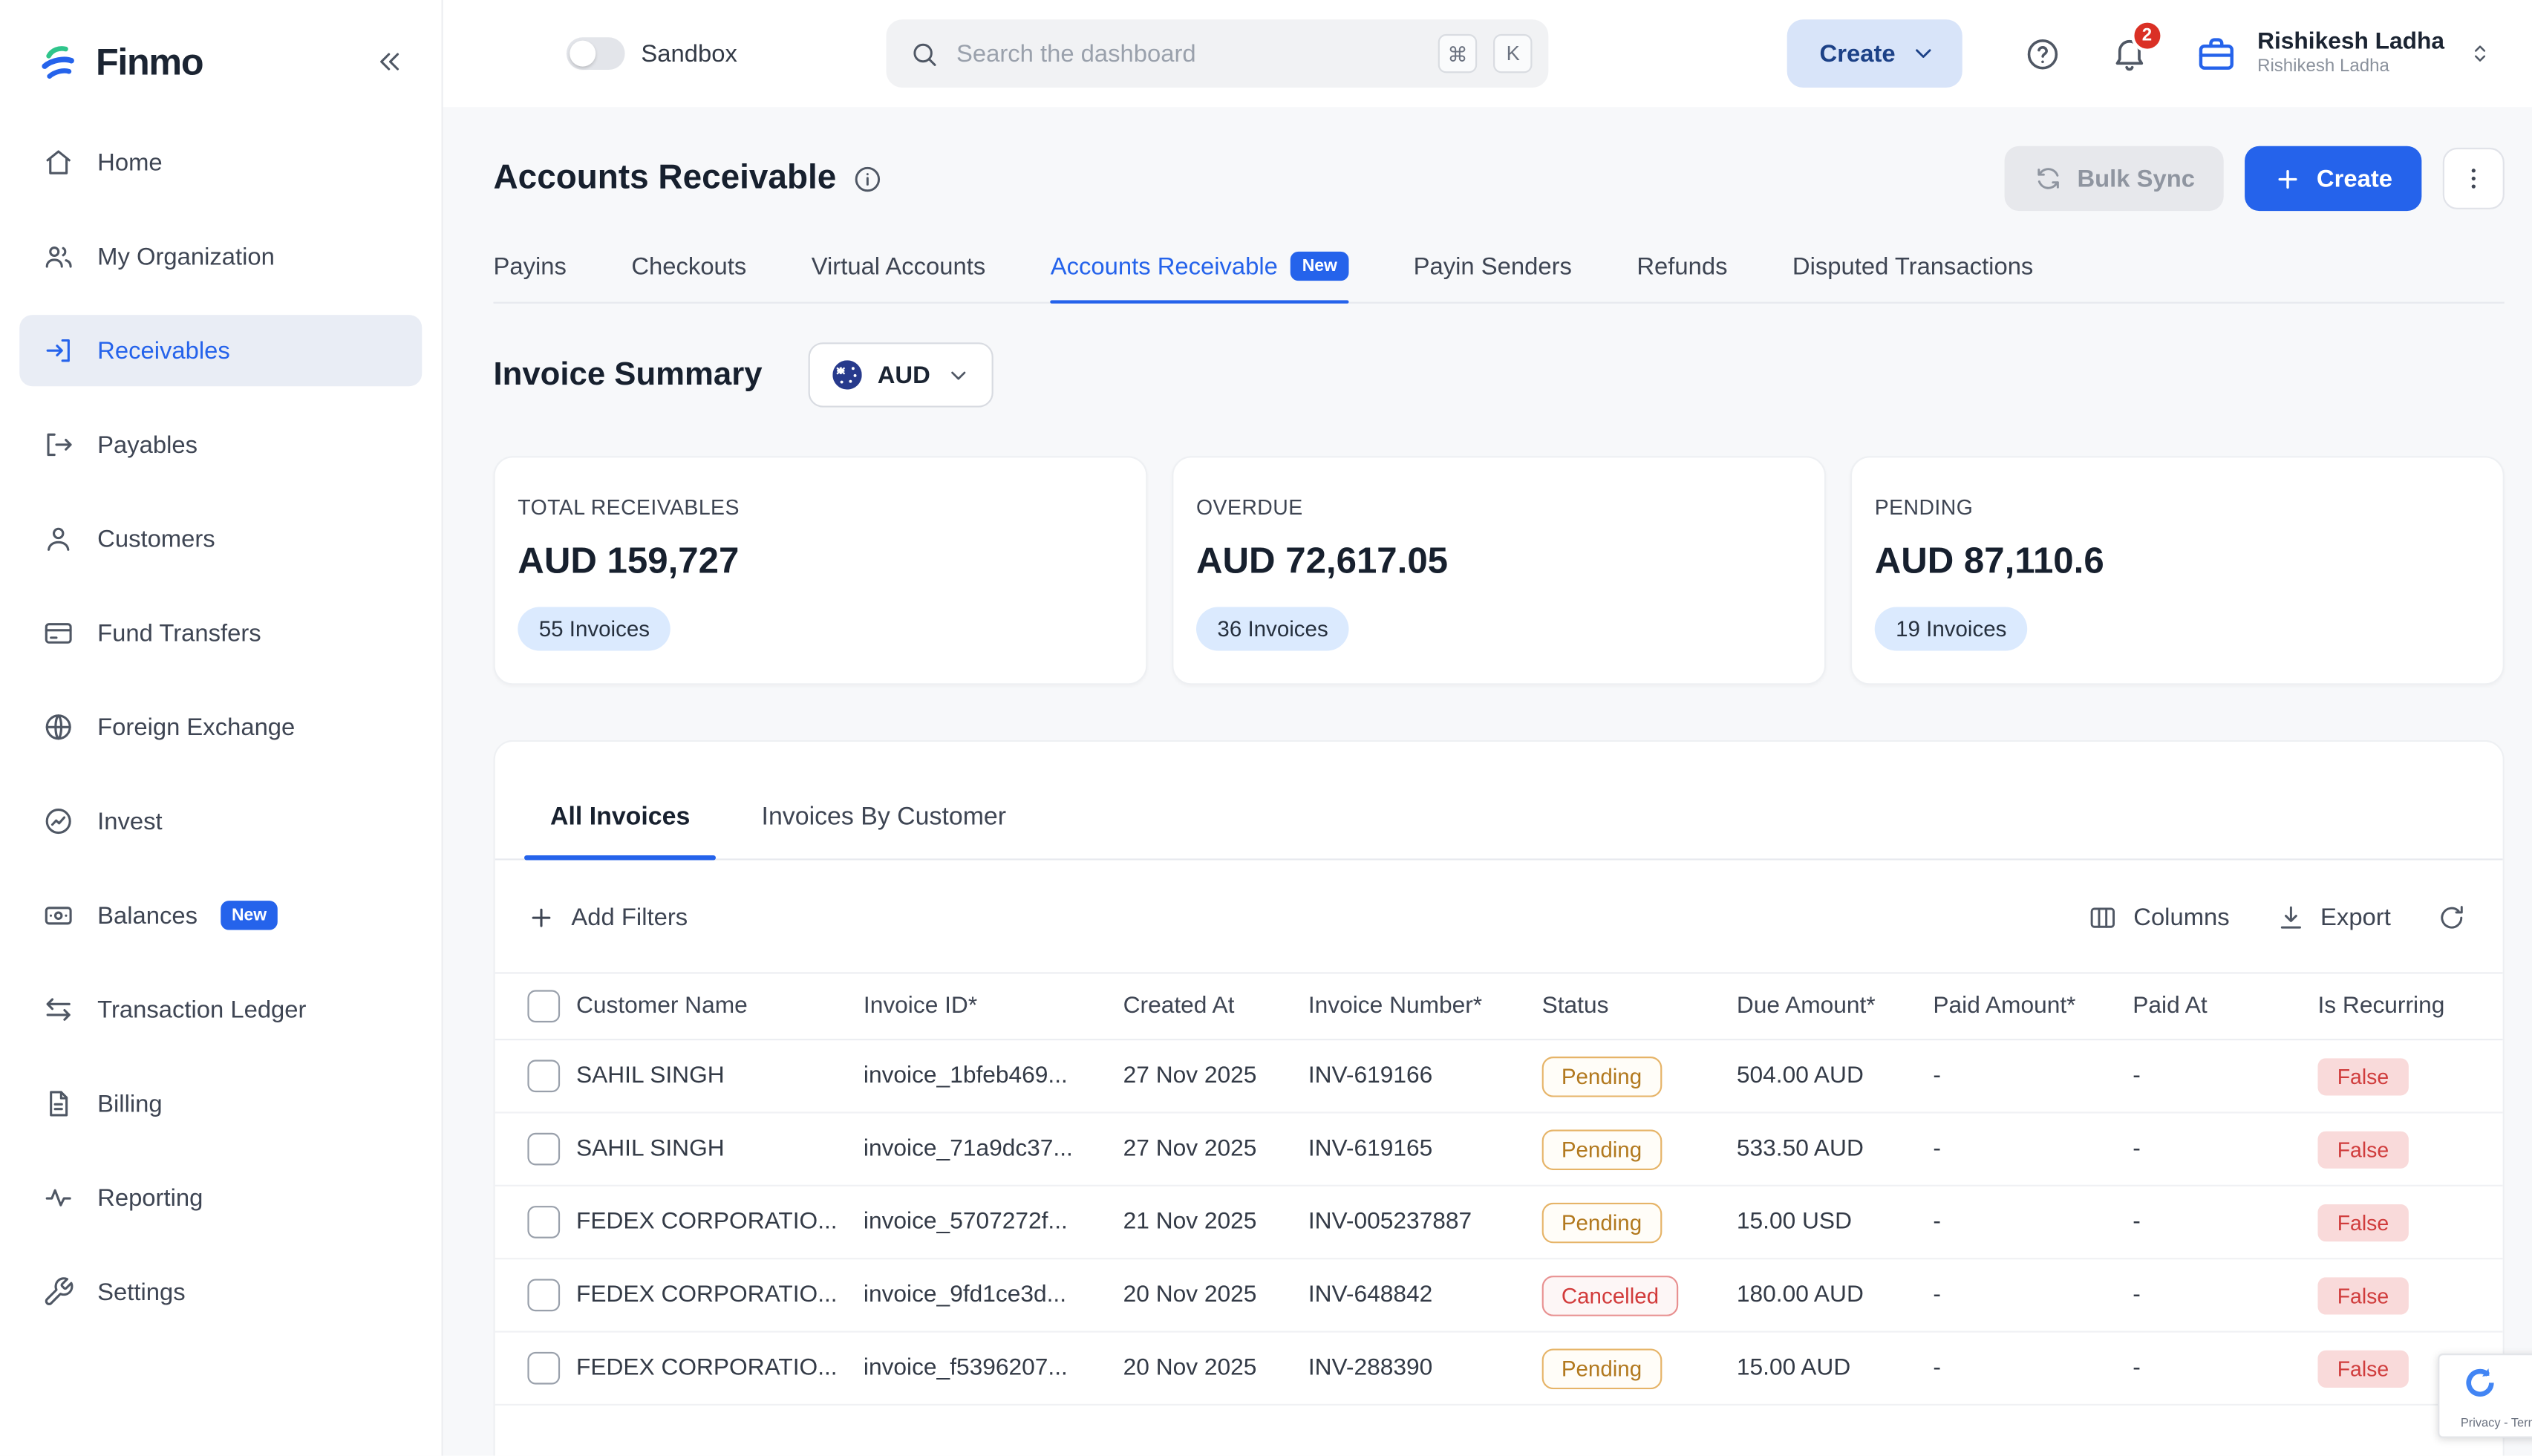 This screenshot has width=2532, height=1456. Describe the element at coordinates (1189, 54) in the screenshot. I see `search-input` at that location.